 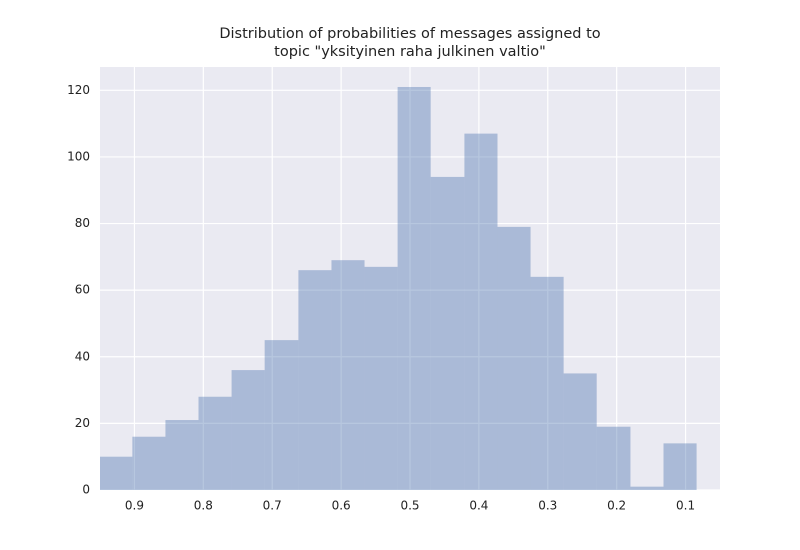 What do you see at coordinates (82, 356) in the screenshot?
I see `y-tick-label: 40` at bounding box center [82, 356].